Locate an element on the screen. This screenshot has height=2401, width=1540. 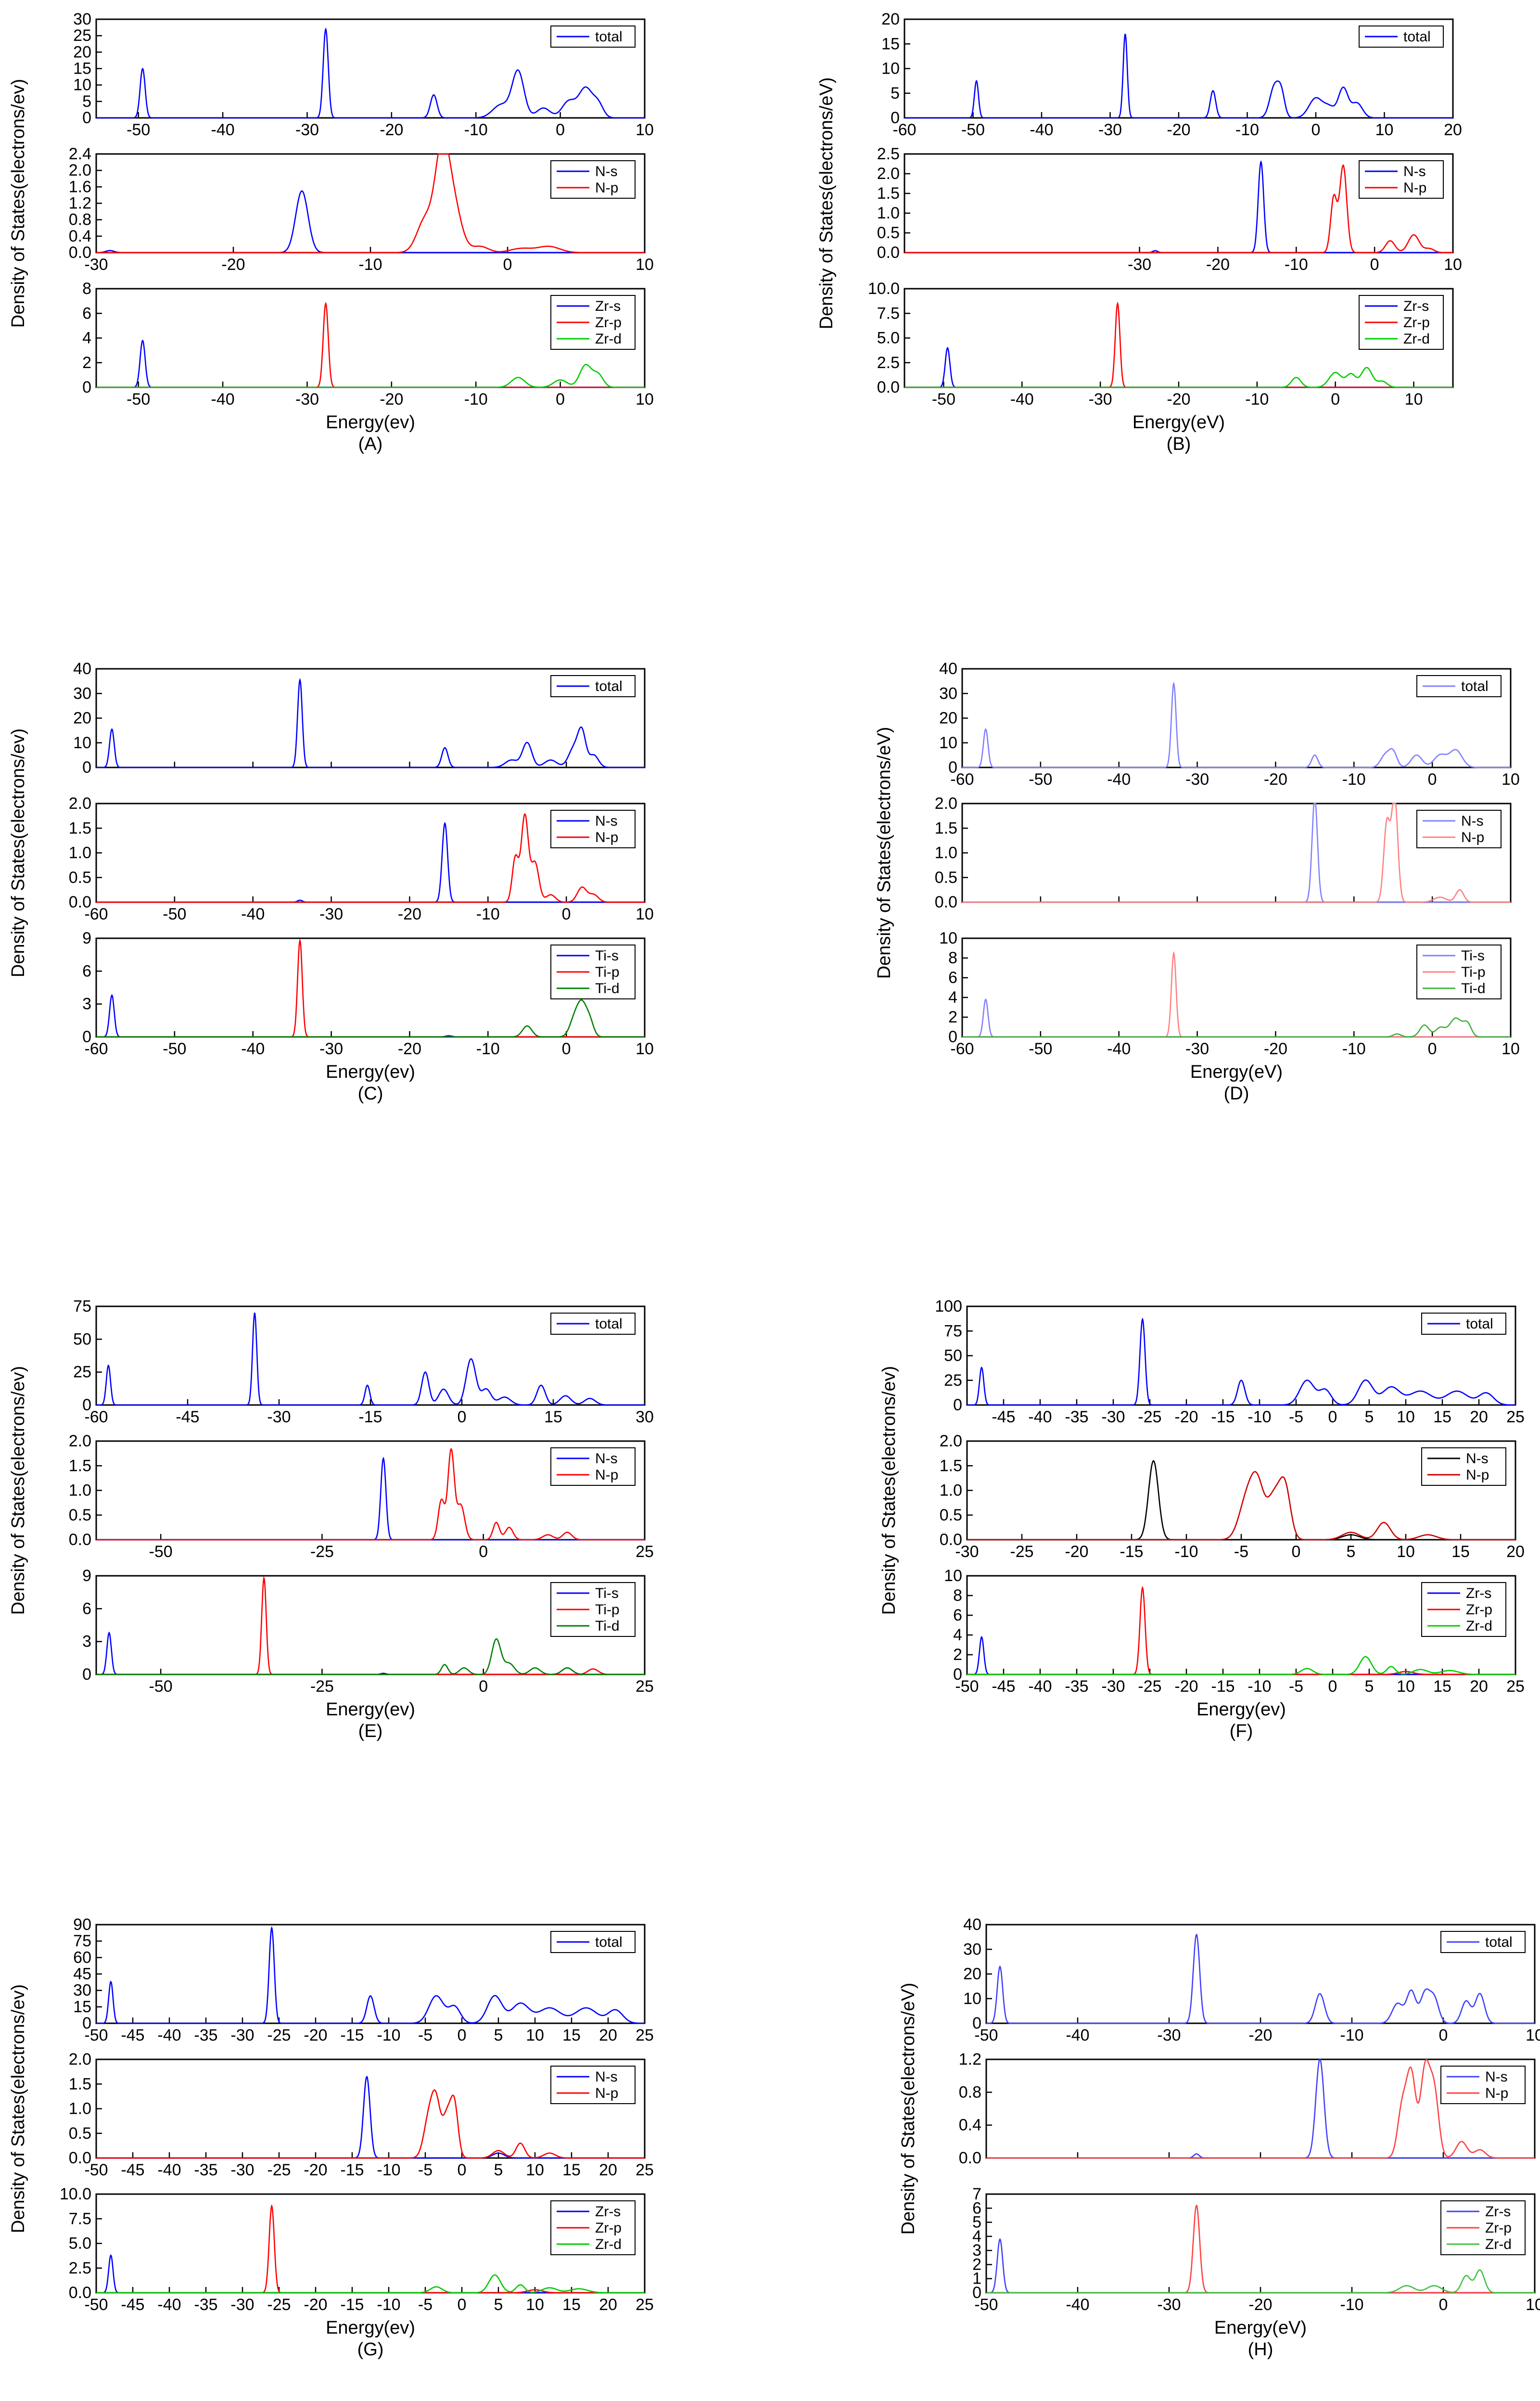
x-tick-label: -30 is located at coordinates (307, 130).